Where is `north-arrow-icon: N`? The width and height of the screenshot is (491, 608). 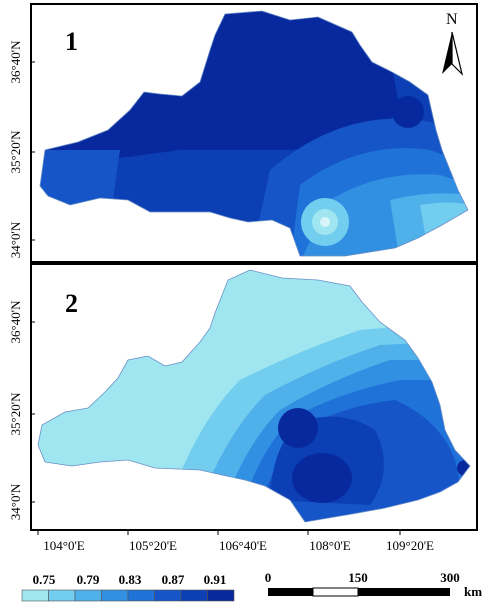 north-arrow-icon: N is located at coordinates (453, 43).